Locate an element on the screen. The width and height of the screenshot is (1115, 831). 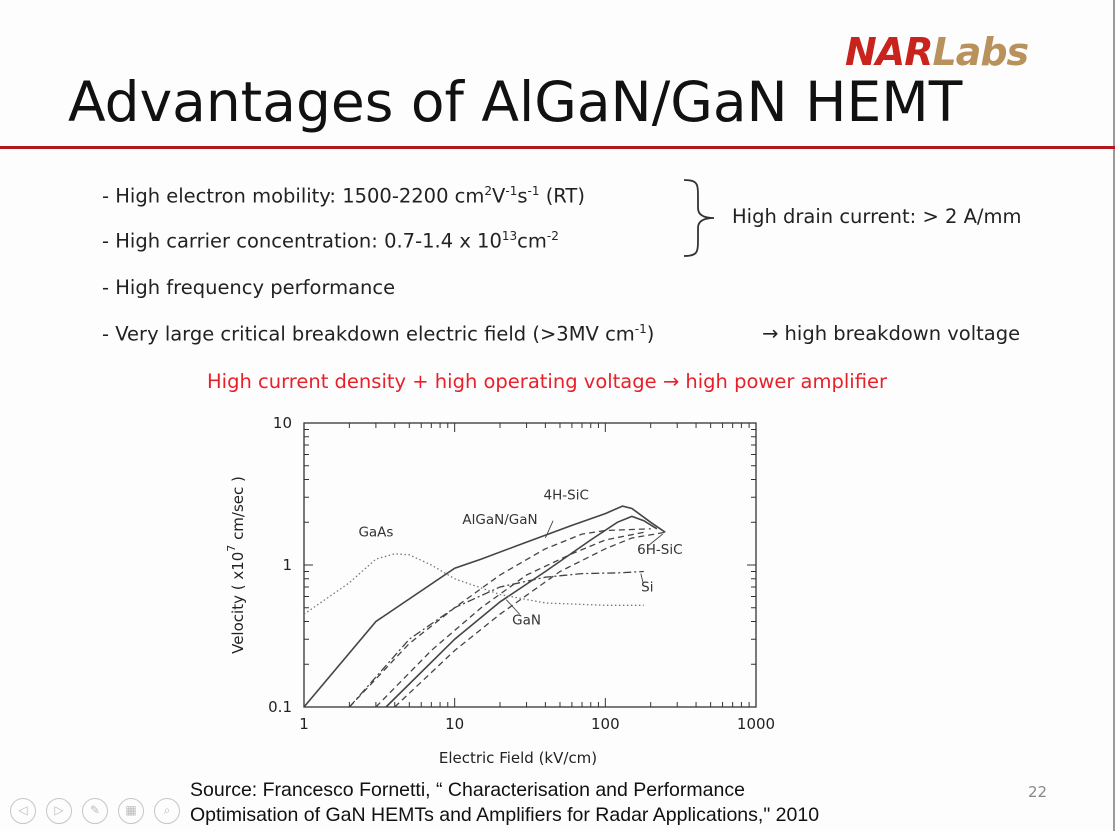
bullet-text: cm is located at coordinates (532, 241).